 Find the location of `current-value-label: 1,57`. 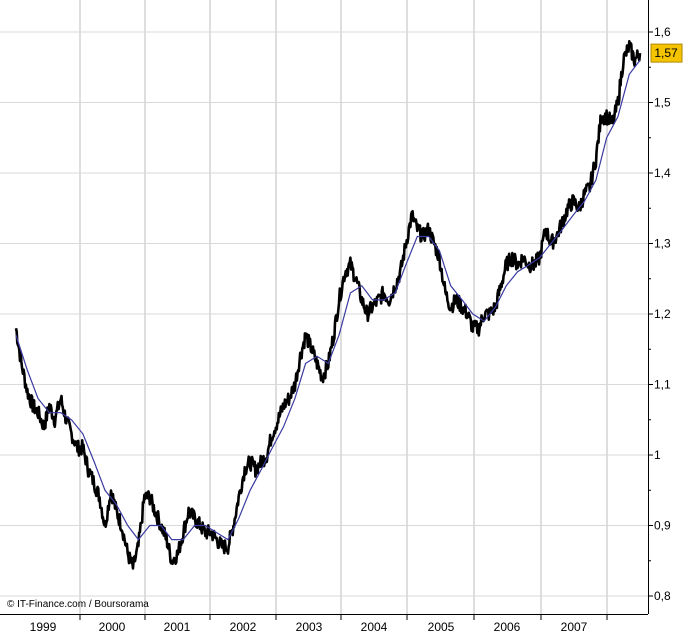

current-value-label: 1,57 is located at coordinates (666, 53).